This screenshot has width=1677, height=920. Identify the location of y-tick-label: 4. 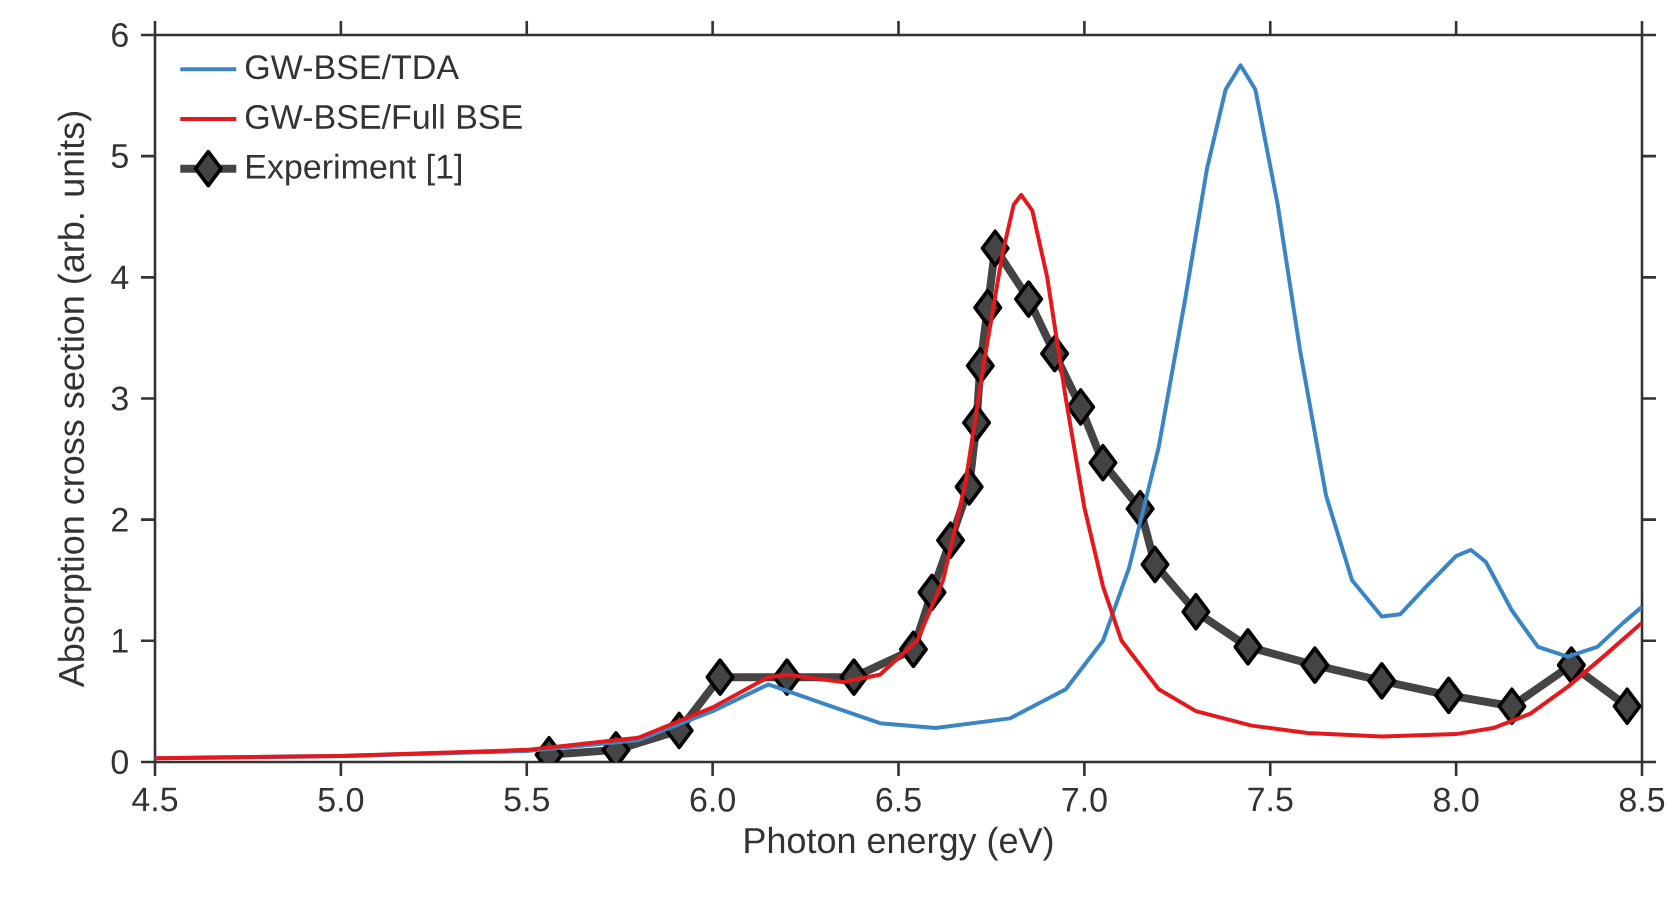
(120, 277).